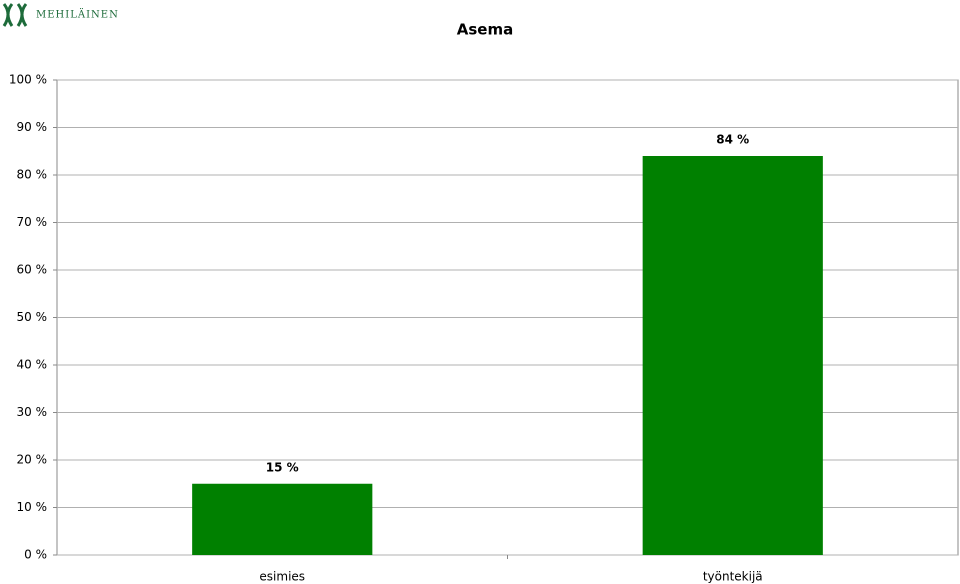 The width and height of the screenshot is (960, 584). I want to click on logo-mark, so click(15, 15).